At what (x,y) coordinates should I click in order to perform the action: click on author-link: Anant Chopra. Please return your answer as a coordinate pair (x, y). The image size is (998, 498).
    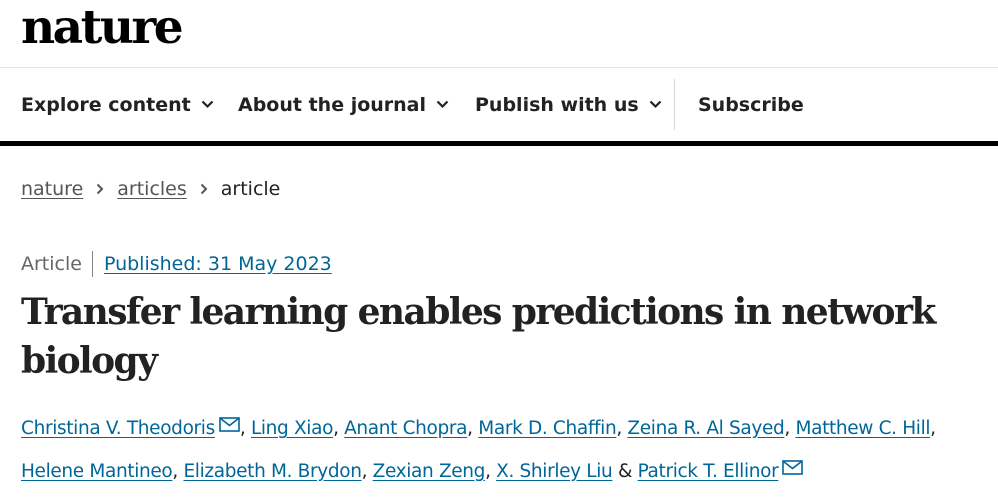
    Looking at the image, I should click on (406, 428).